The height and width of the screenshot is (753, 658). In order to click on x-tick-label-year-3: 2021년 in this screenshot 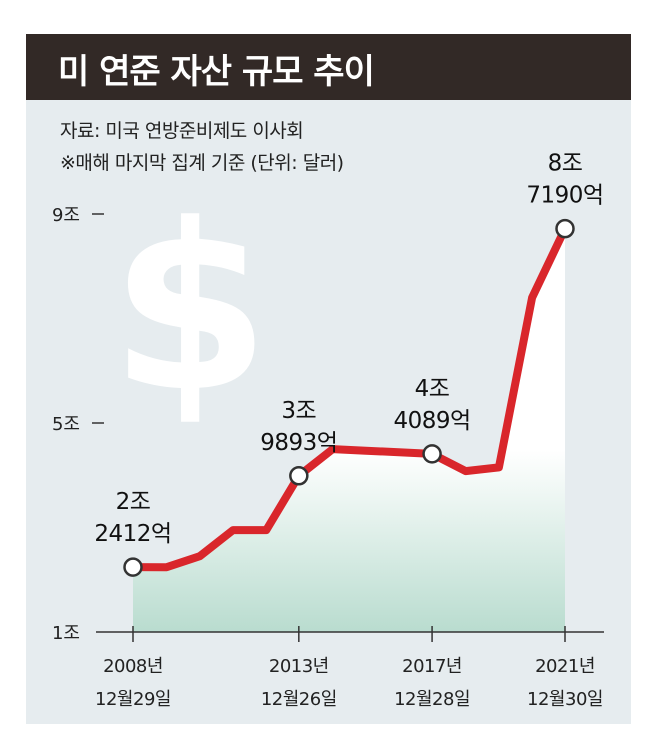, I will do `click(565, 666)`.